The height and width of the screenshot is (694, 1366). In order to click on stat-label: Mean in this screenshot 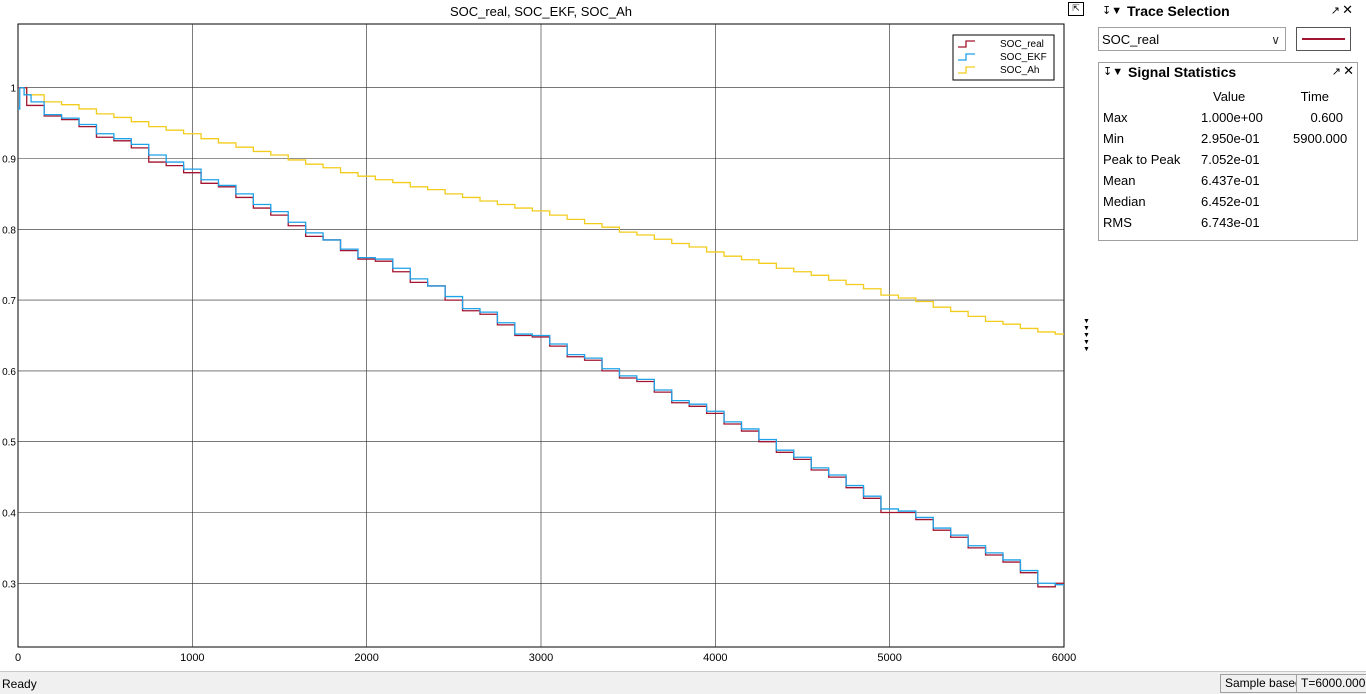, I will do `click(1119, 180)`.